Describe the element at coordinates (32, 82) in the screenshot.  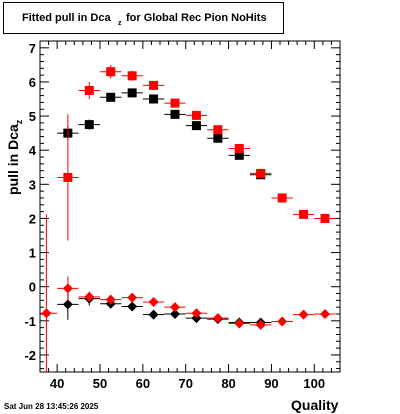
I see `y-tick-label: 6` at that location.